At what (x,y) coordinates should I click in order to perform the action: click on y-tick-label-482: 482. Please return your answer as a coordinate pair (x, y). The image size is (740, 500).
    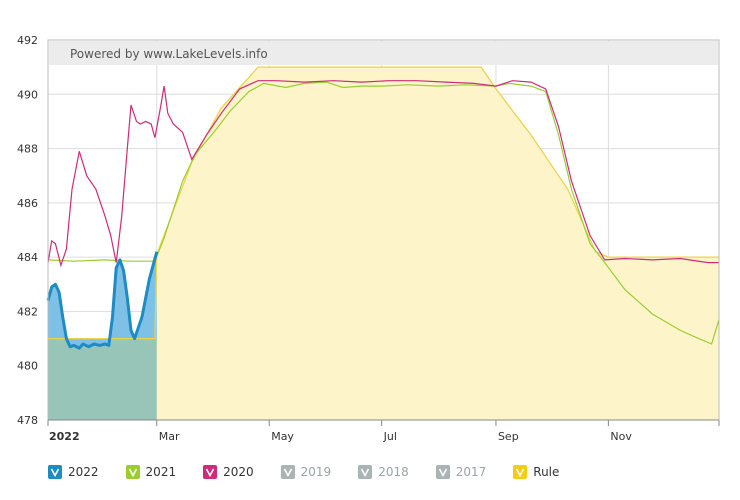
    Looking at the image, I should click on (27, 311).